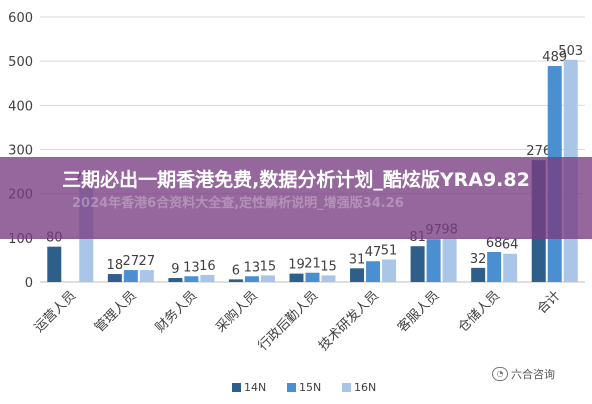  I want to click on data-label: 21, so click(312, 264).